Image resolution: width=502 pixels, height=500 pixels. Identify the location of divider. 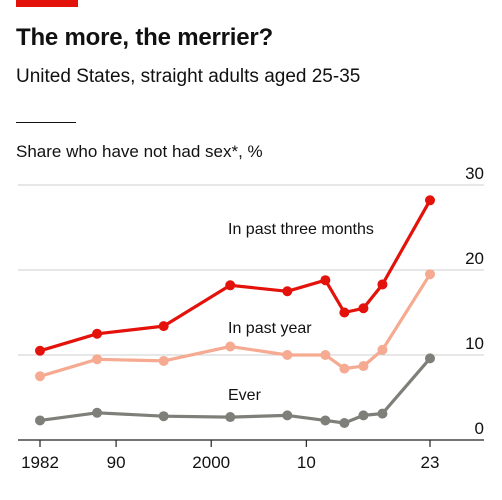
(46, 122).